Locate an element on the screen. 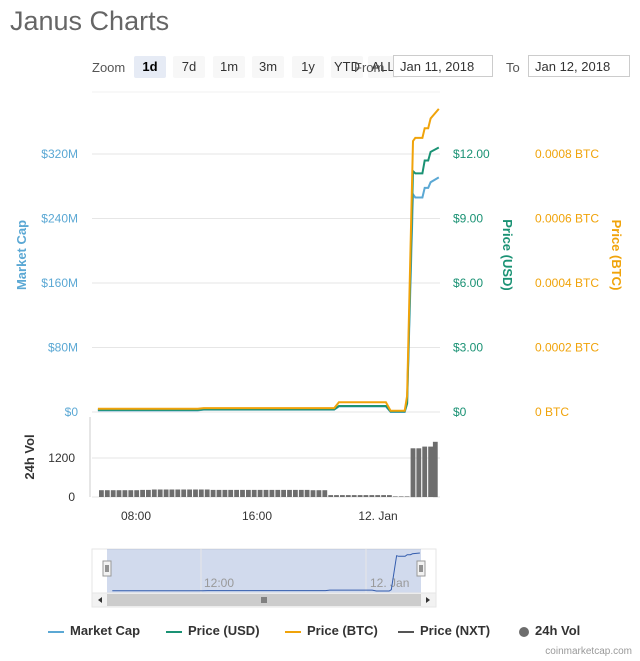  navigator-frame is located at coordinates (264, 571).